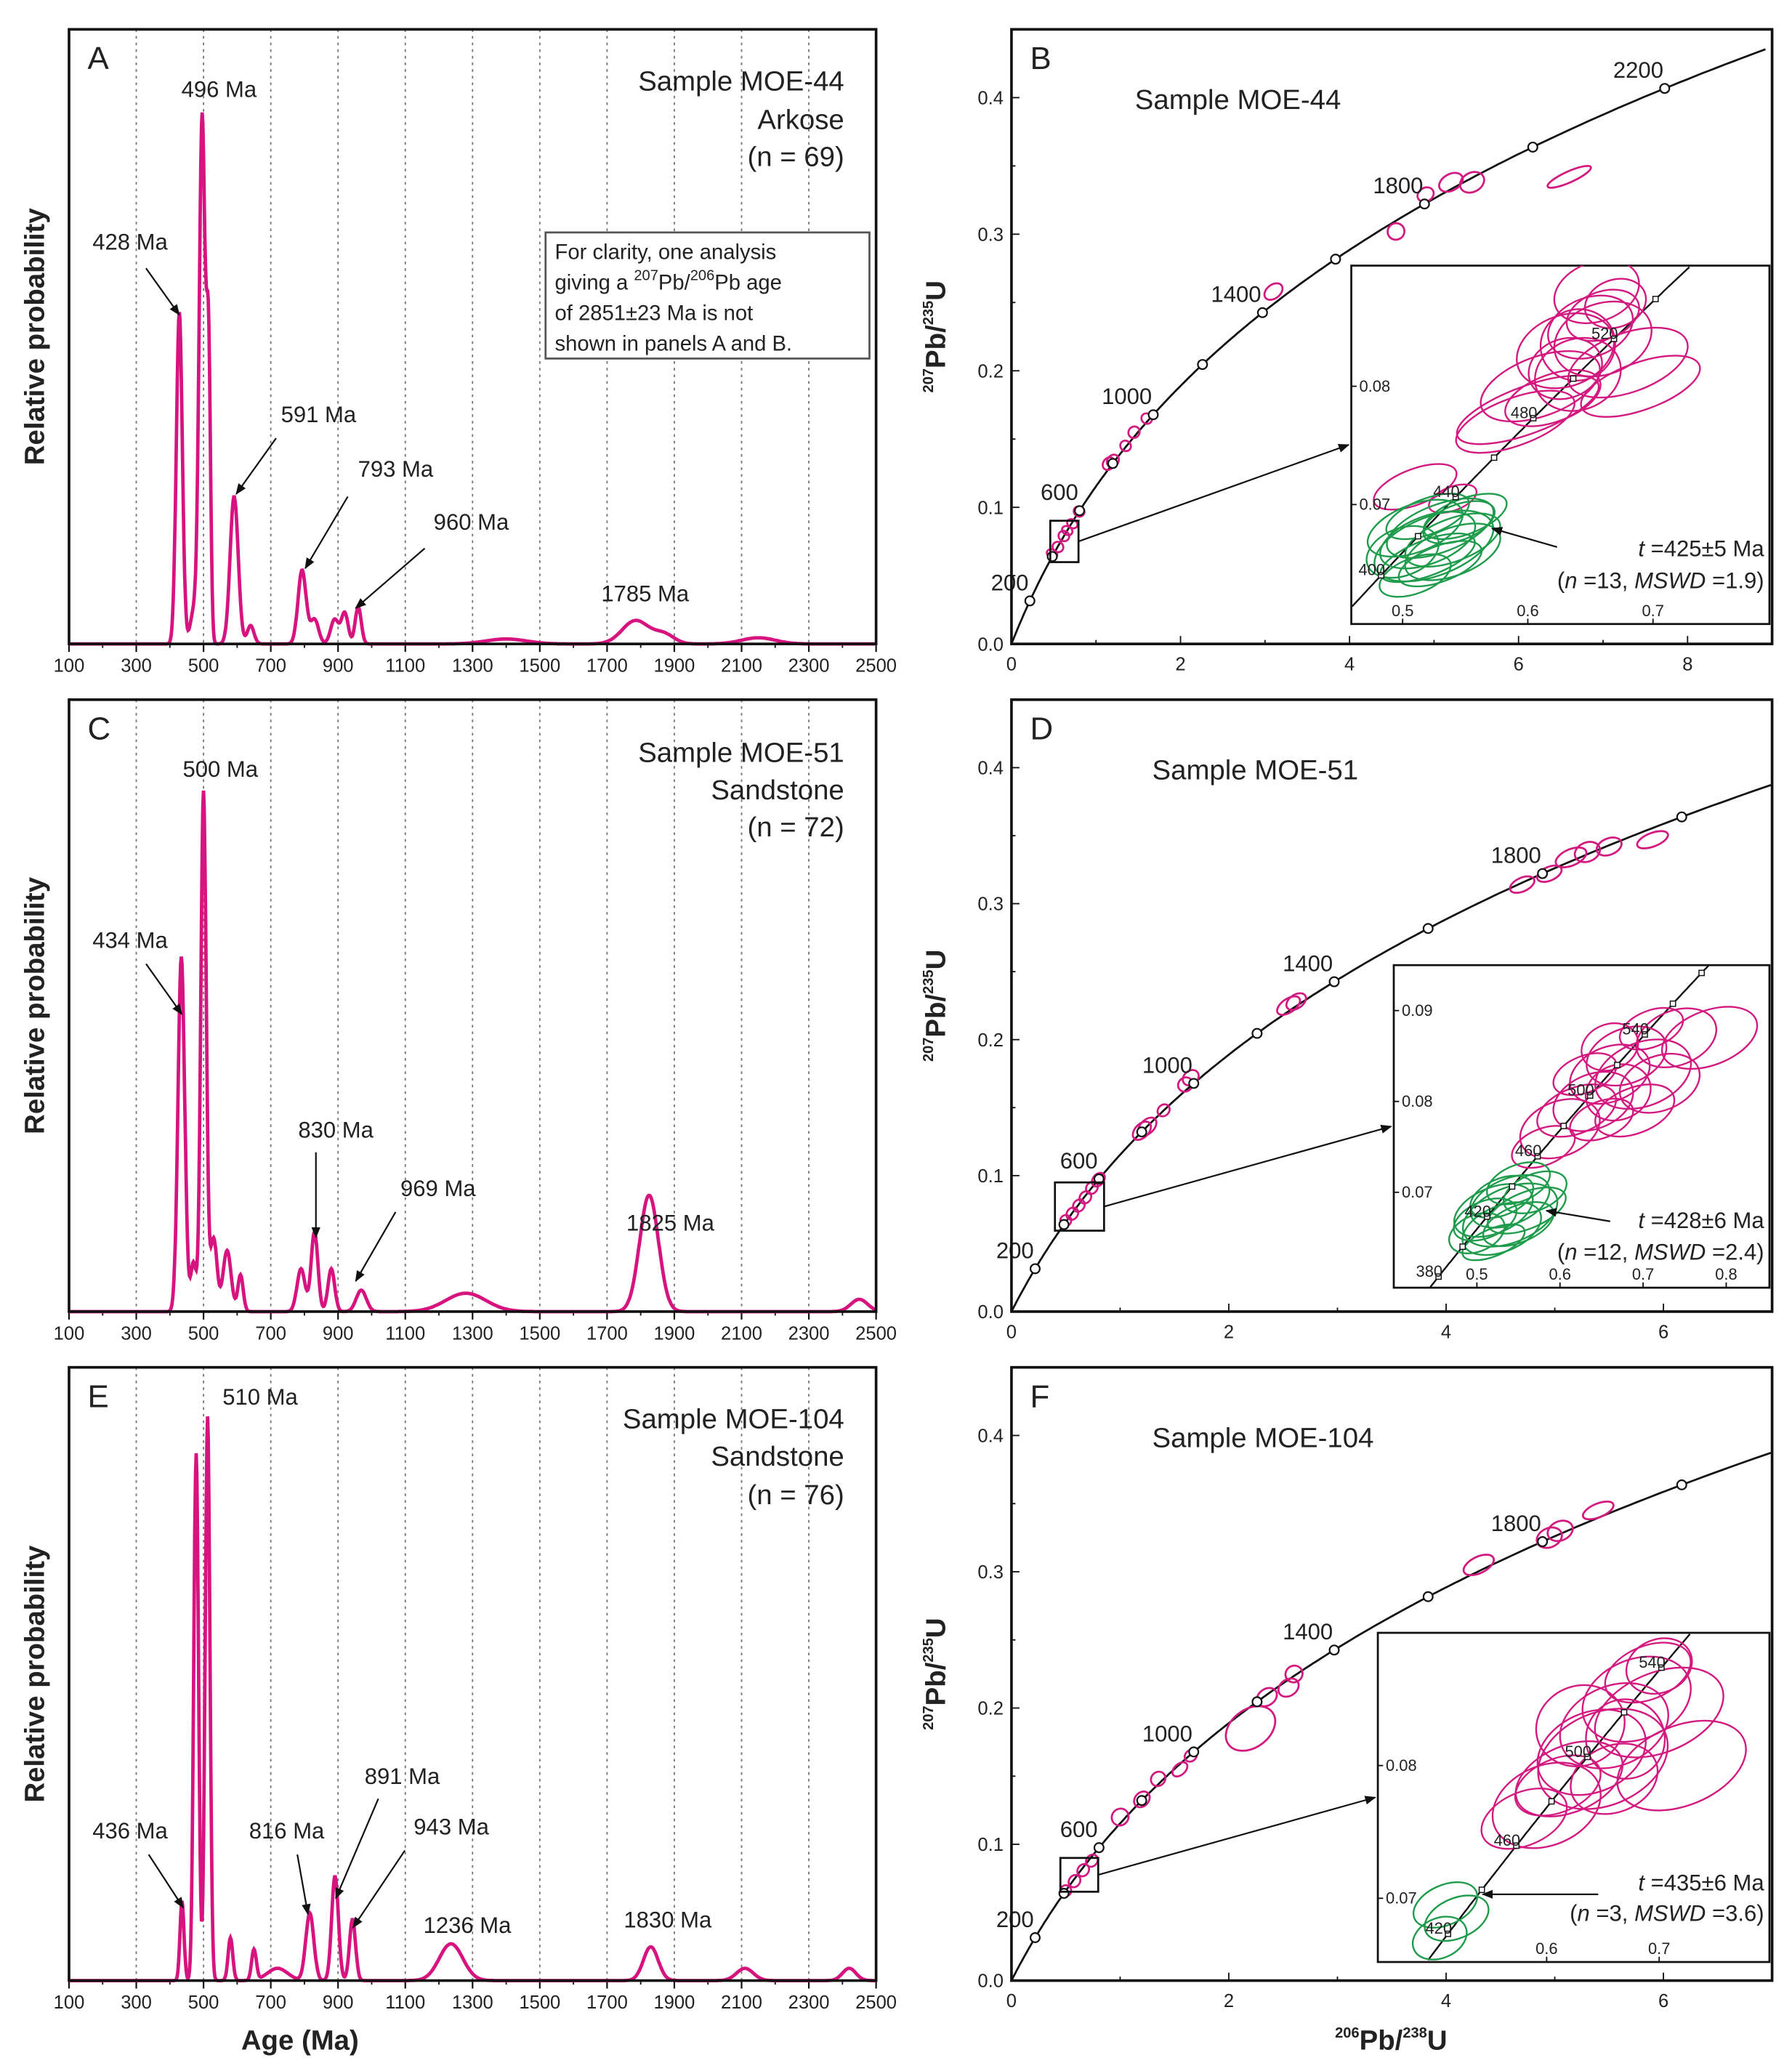  What do you see at coordinates (936, 1673) in the screenshot?
I see `y-axis-title: 207Pb/235U` at bounding box center [936, 1673].